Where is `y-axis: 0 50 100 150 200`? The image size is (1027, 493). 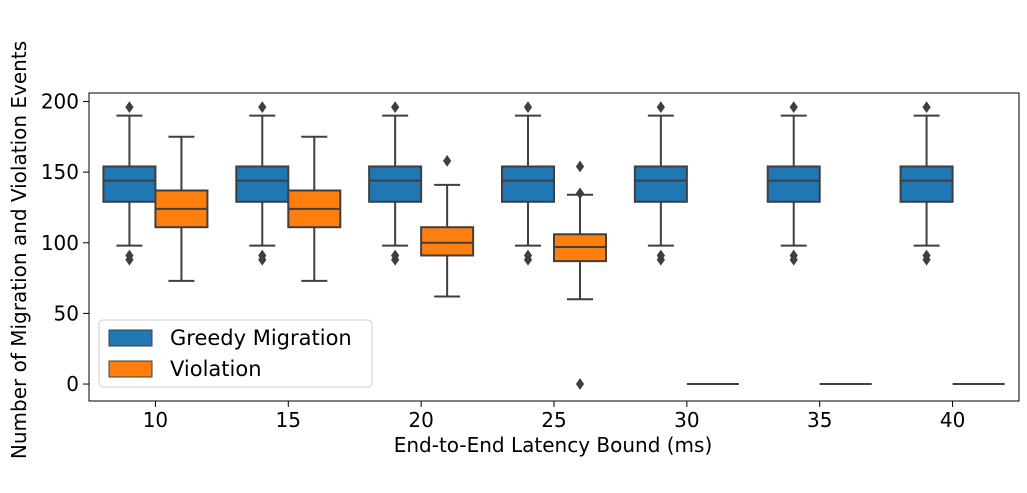 y-axis: 0 50 100 150 200 is located at coordinates (65, 242).